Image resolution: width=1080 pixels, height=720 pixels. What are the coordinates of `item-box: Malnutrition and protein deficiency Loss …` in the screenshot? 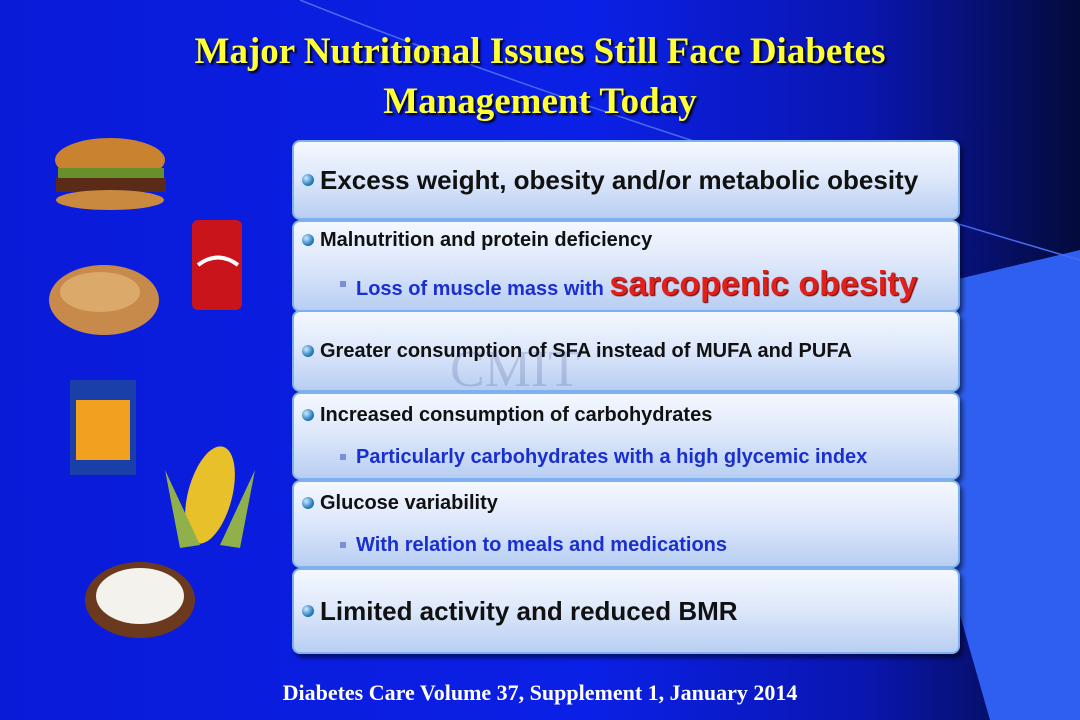 It's located at (626, 266).